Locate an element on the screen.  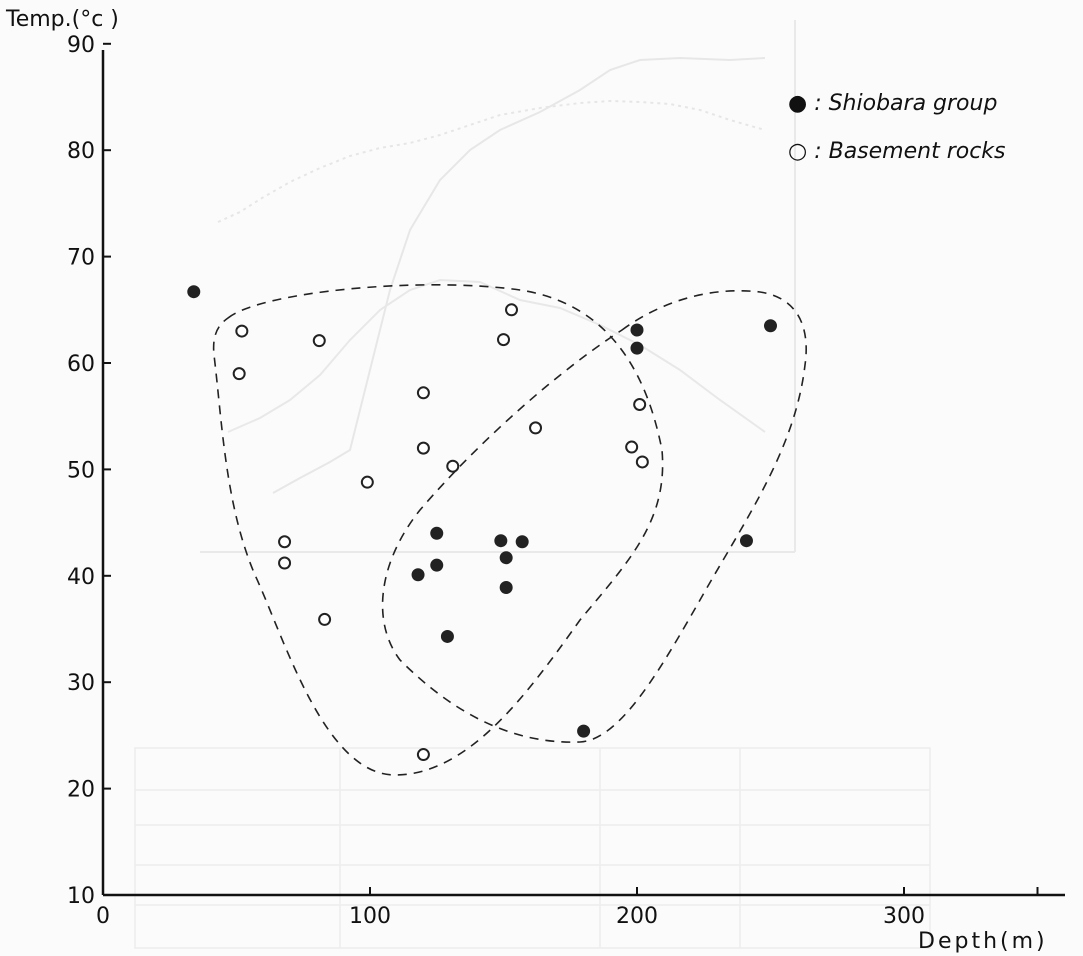
x-axis-label: Depth(m) is located at coordinates (983, 941).